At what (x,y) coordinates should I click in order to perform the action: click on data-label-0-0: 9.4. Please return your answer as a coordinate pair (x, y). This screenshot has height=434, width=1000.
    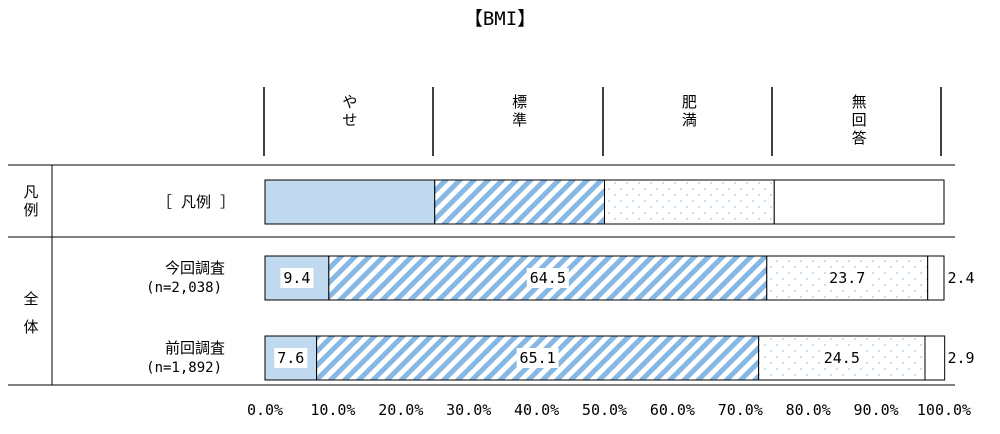
    Looking at the image, I should click on (296, 278).